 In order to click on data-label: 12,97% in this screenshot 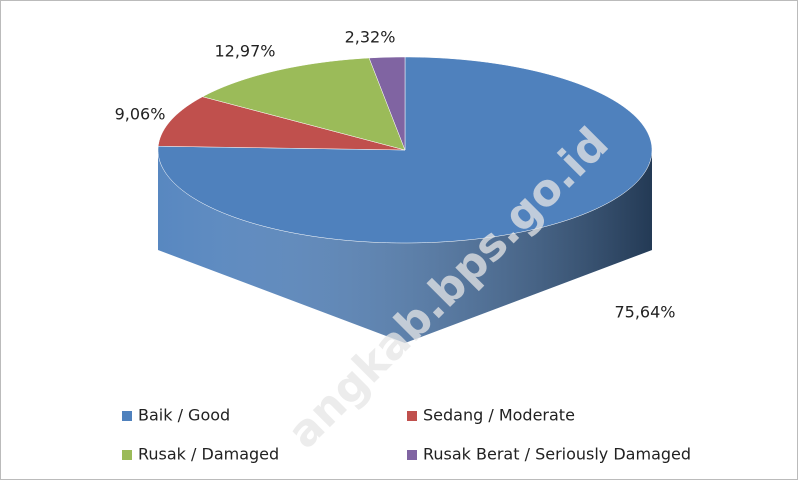, I will do `click(244, 51)`.